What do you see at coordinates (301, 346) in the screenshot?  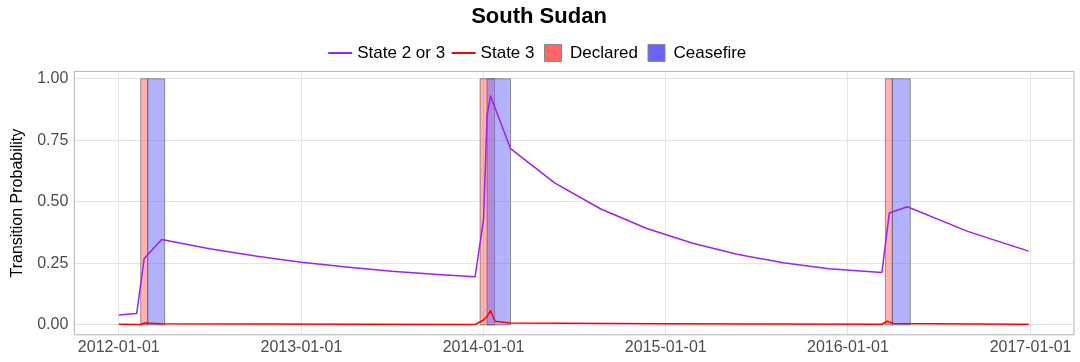 I see `x-tick-label: 2013-01-01` at bounding box center [301, 346].